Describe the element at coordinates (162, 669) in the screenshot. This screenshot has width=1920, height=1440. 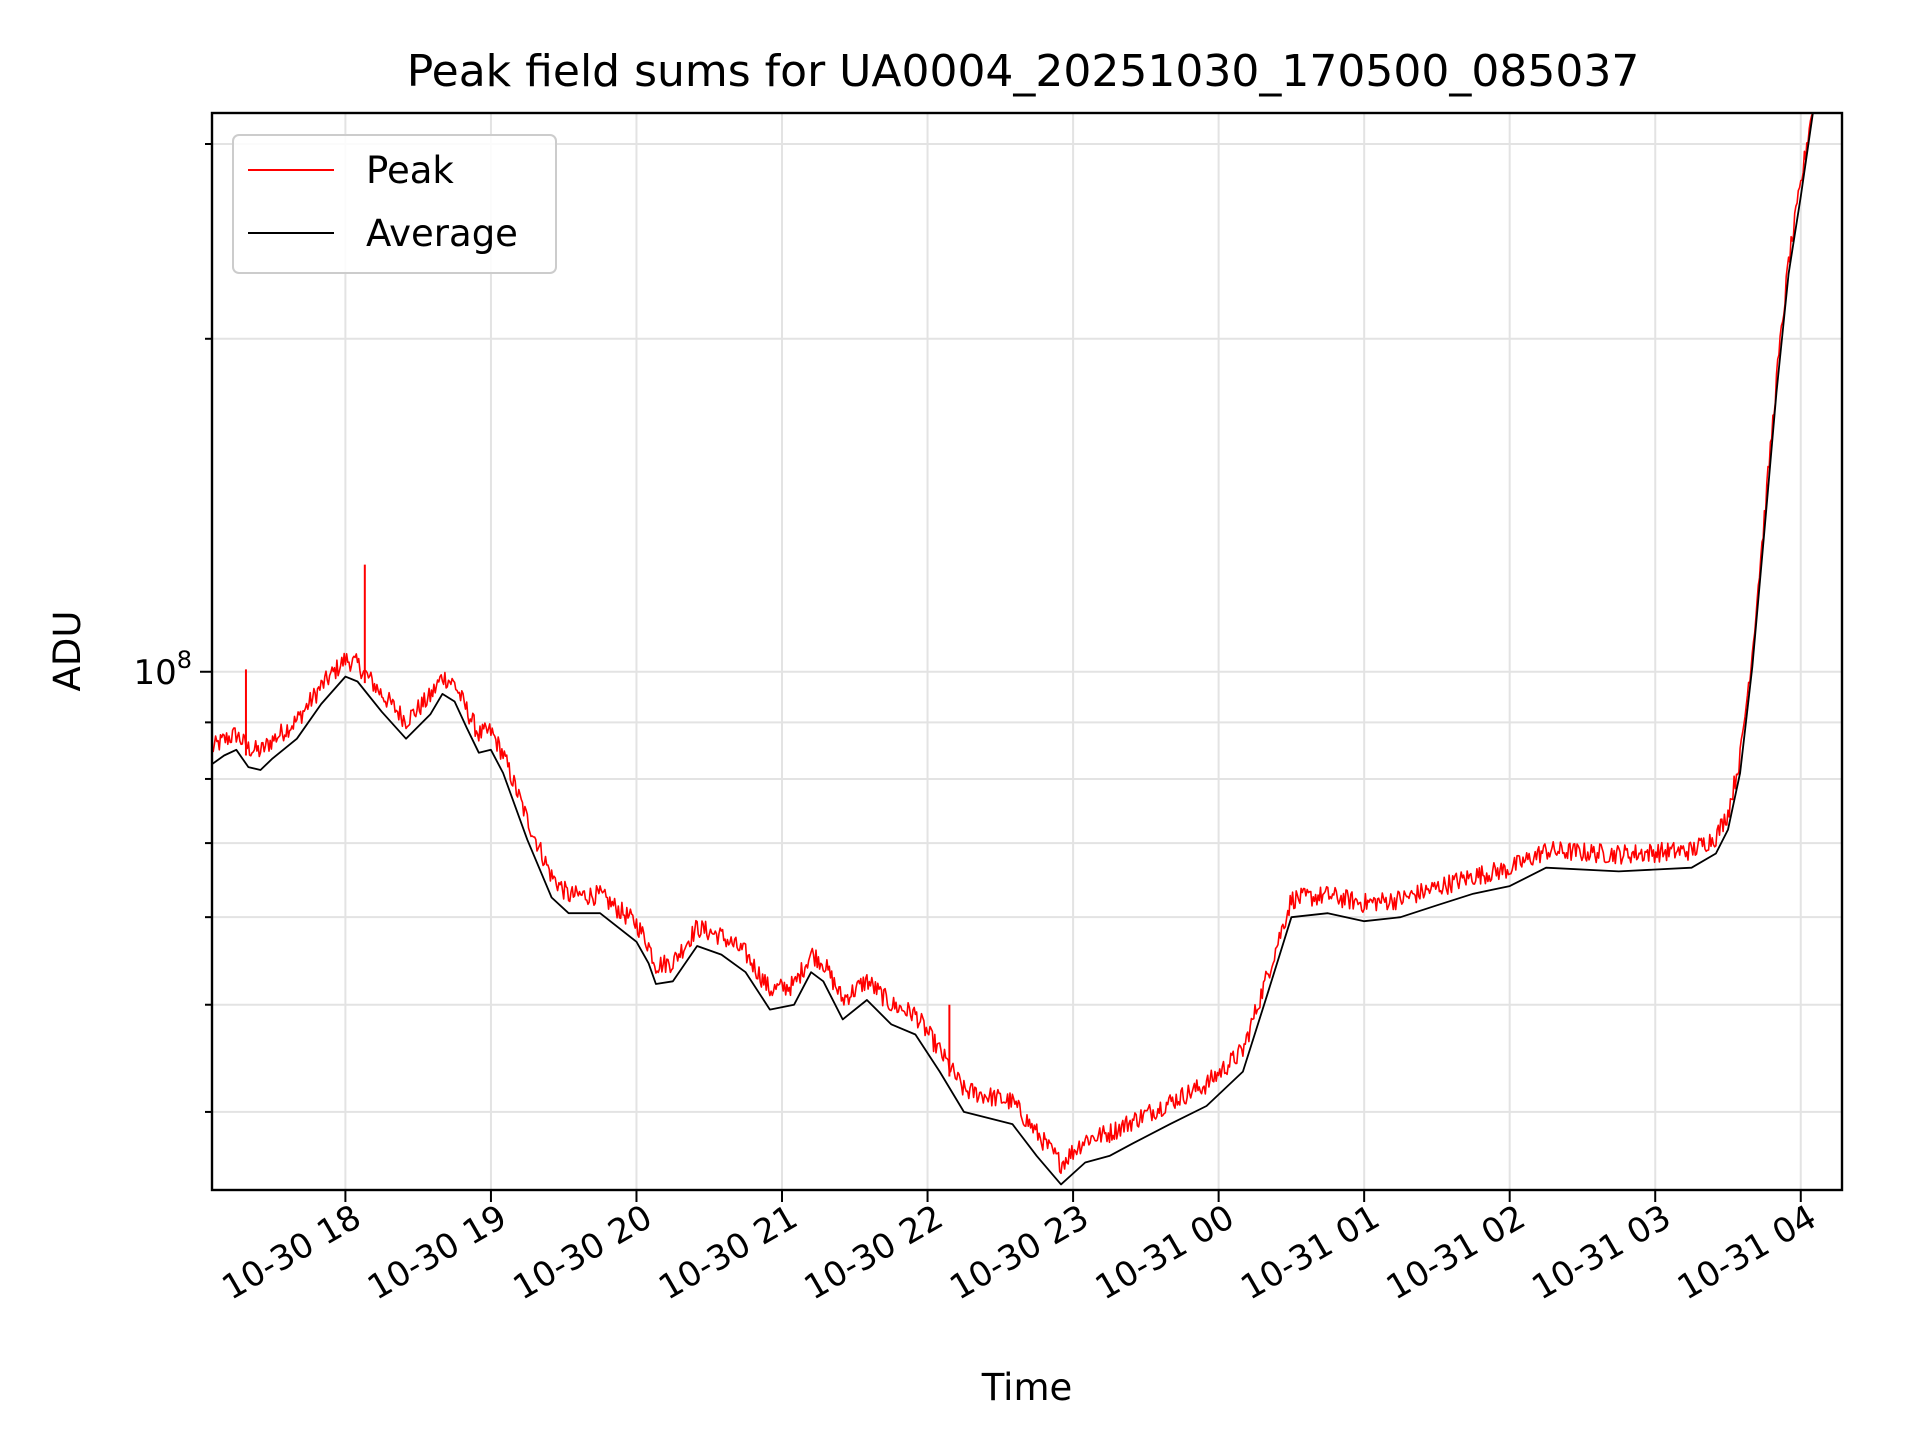
I see `y-tick-label: 108` at that location.